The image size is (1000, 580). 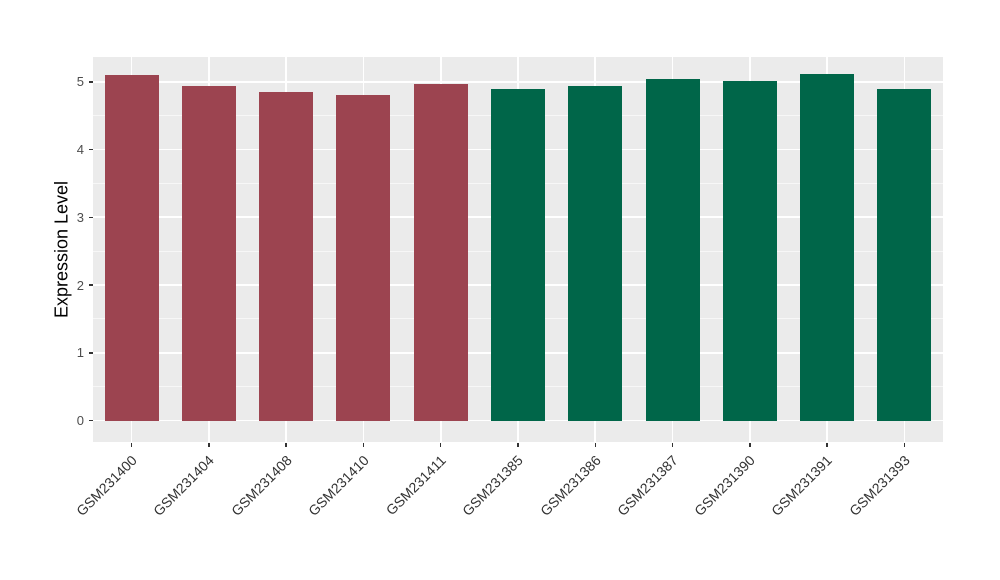 I want to click on x-tick-label-text: GSM231387, so click(x=647, y=485).